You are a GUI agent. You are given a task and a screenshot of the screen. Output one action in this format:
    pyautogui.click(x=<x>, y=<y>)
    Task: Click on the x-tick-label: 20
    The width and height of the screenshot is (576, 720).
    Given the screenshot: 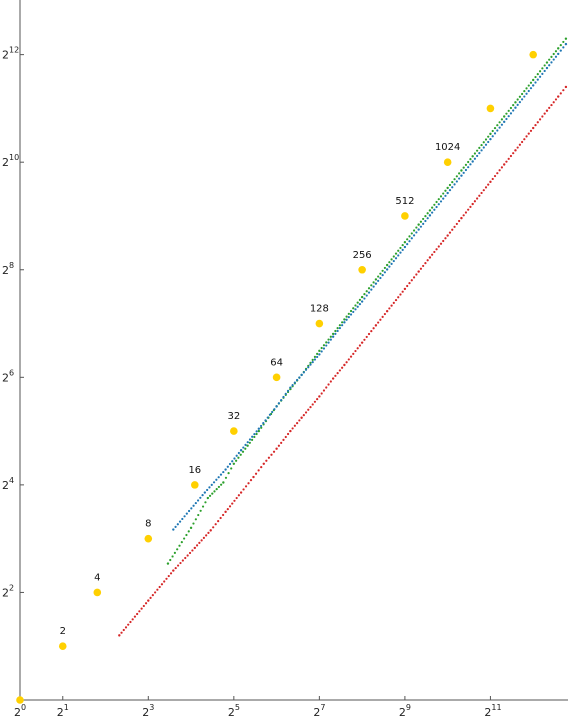 What is the action you would take?
    pyautogui.click(x=20, y=711)
    